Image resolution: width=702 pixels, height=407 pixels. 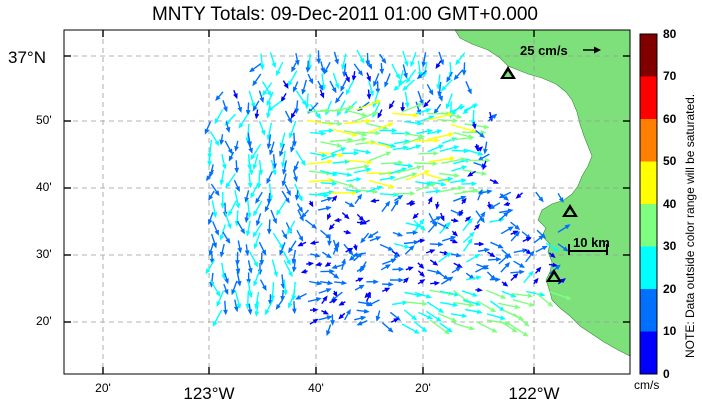 I want to click on colorbar-segment, so click(x=648, y=140).